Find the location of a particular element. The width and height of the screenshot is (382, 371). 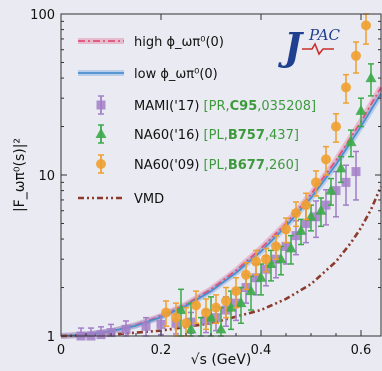

legend-reference: B757 is located at coordinates (246, 135).